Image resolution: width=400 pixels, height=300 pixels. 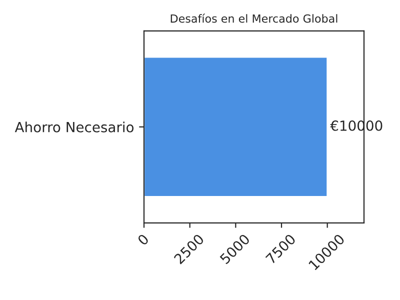 What do you see at coordinates (254, 18) in the screenshot?
I see `chart-title: Desafíos en el Mercado Global` at bounding box center [254, 18].